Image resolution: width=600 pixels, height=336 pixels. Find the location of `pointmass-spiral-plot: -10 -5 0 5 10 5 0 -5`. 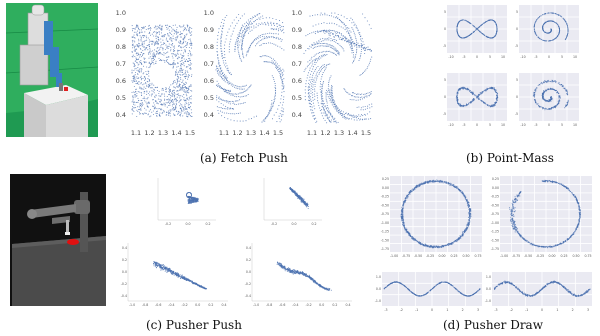

pointmass-spiral-plot: -10 -5 0 5 10 5 0 -5 is located at coordinates (548, 32).